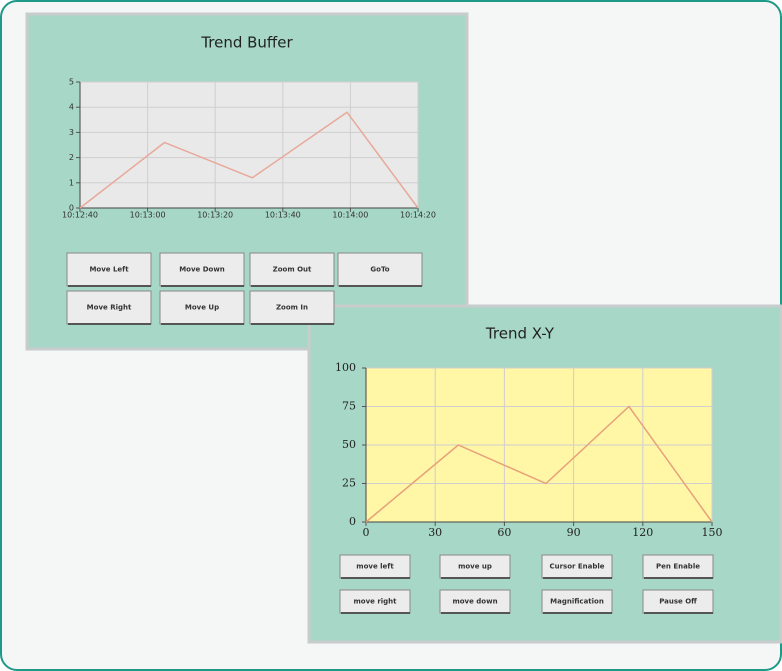 This screenshot has height=671, width=782. I want to click on y-tick-label: 2, so click(71, 157).